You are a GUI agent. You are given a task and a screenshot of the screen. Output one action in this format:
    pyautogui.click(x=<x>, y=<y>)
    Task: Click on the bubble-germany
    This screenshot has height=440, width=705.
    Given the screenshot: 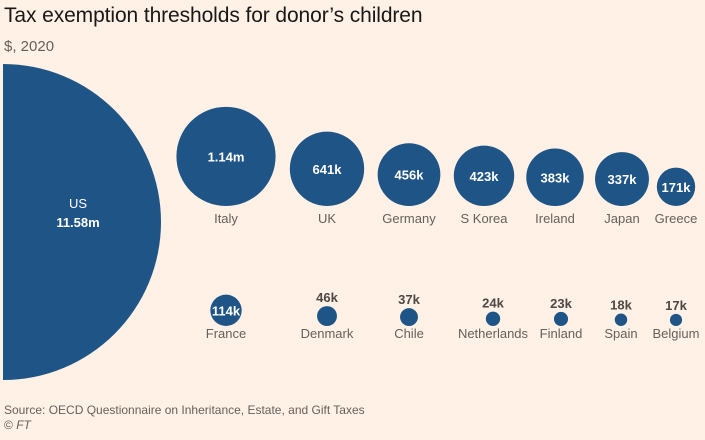 What is the action you would take?
    pyautogui.click(x=409, y=174)
    